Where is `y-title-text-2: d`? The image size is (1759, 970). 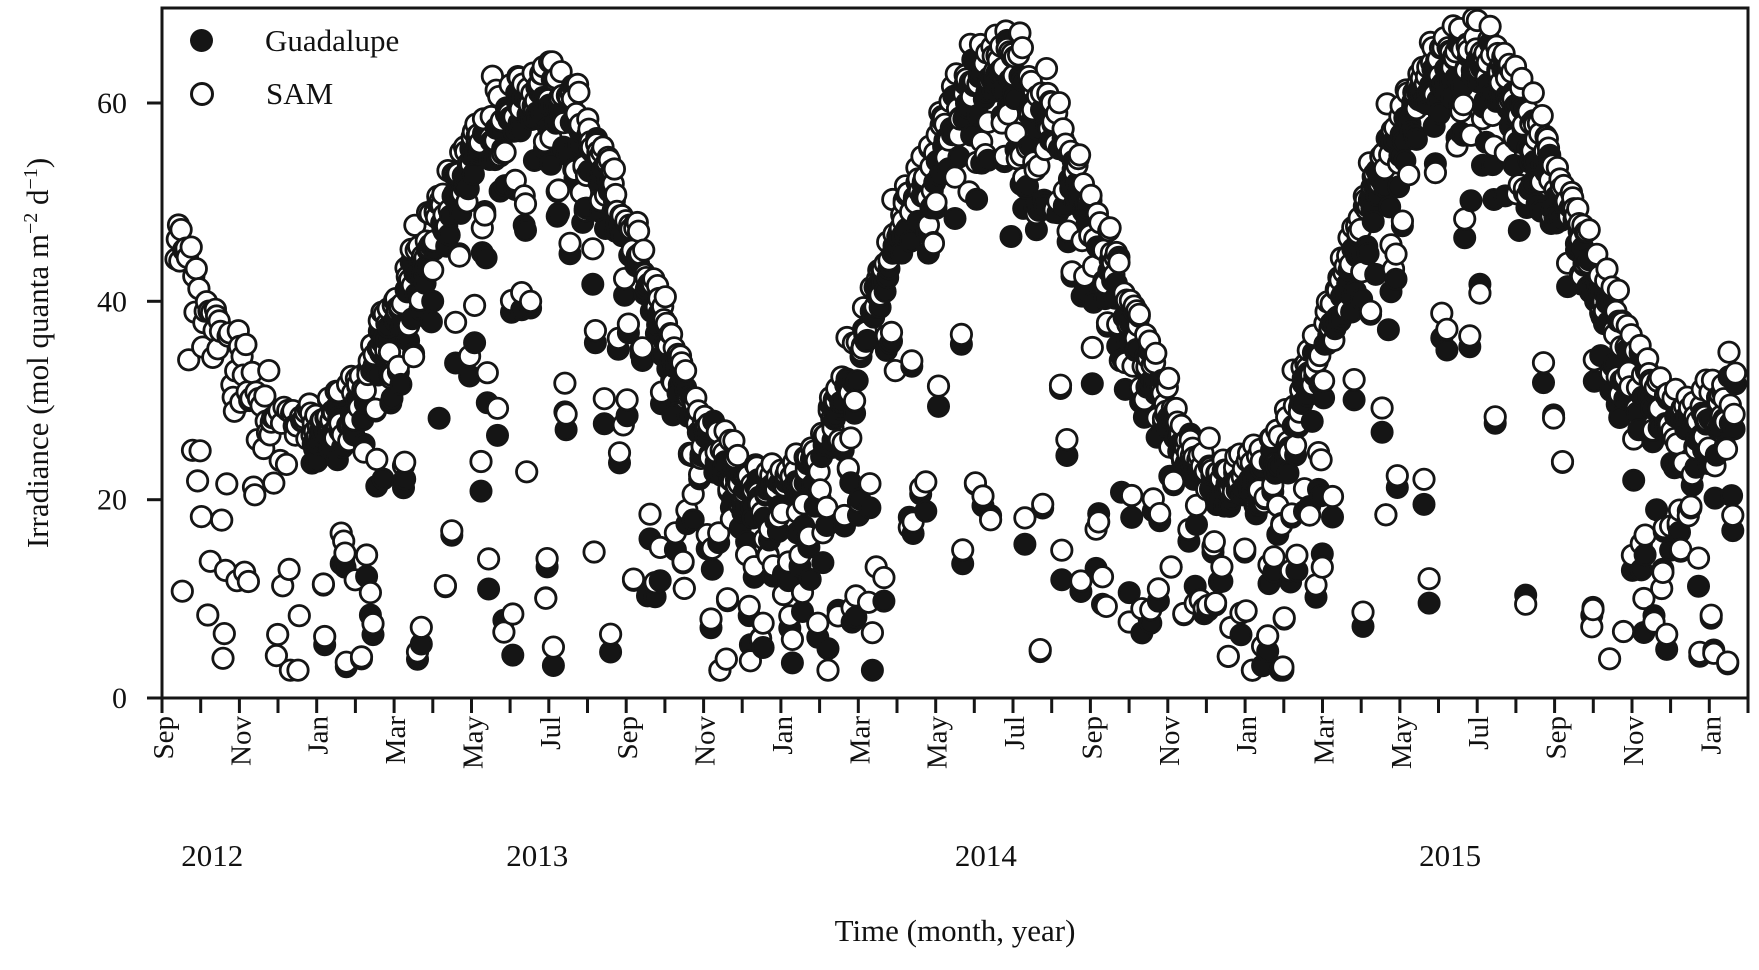 y-title-text-2: d is located at coordinates (38, 201).